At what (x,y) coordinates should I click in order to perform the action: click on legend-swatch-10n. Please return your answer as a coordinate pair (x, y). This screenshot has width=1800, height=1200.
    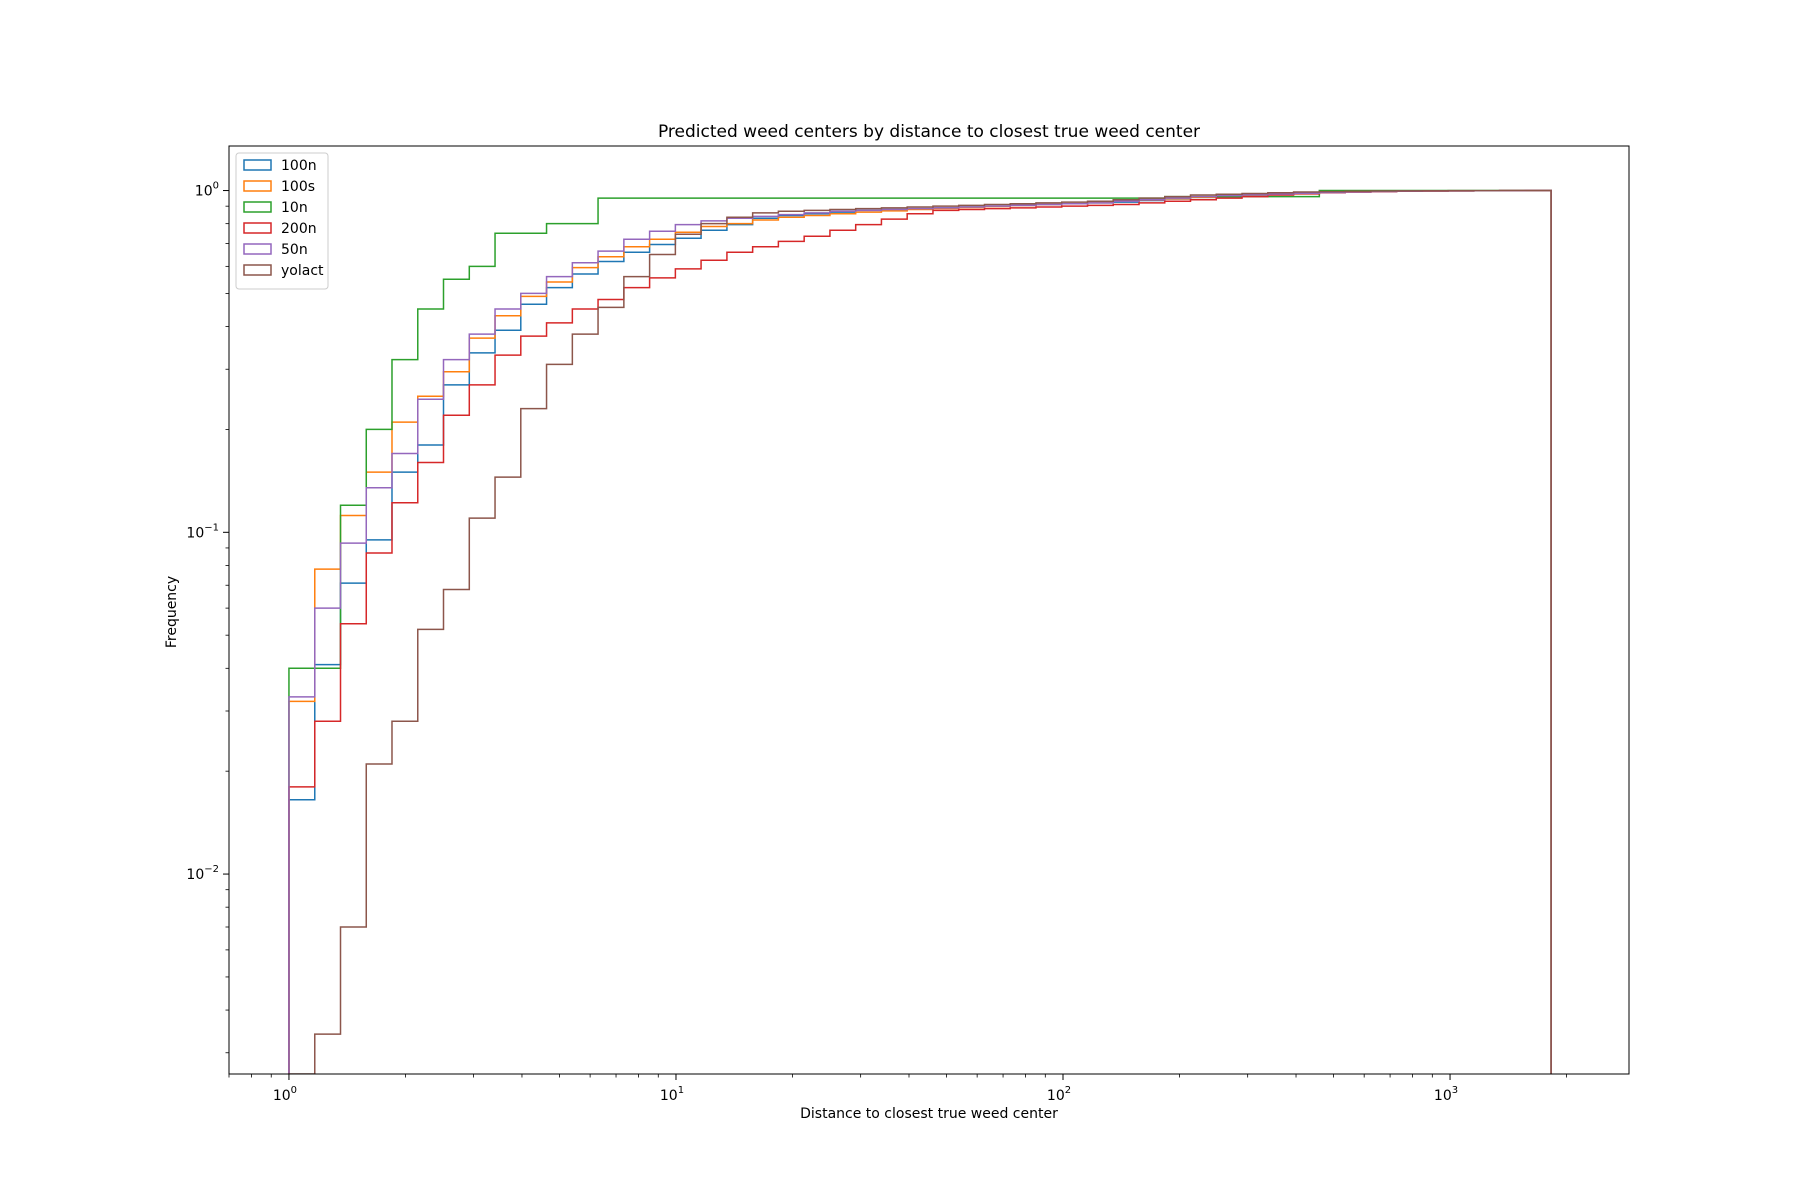
    Looking at the image, I should click on (257, 207).